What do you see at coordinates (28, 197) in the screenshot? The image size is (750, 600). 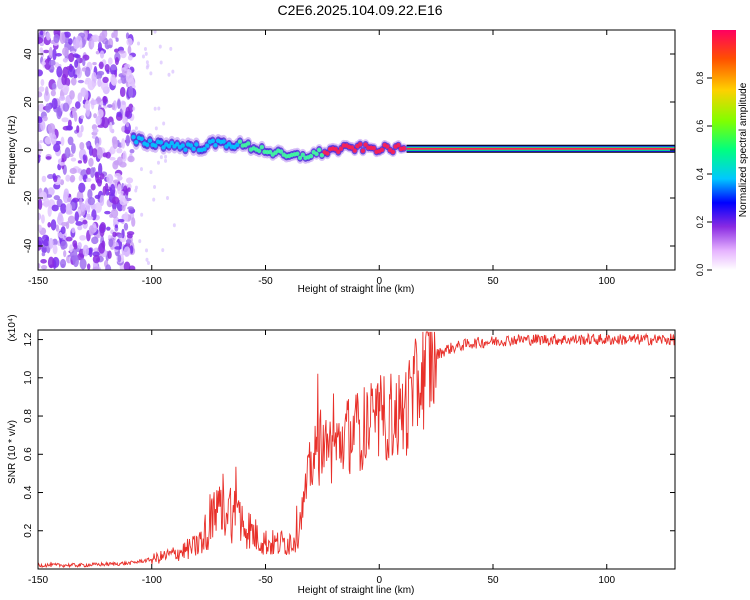 I see `spectrogram-ytick-label: -20` at bounding box center [28, 197].